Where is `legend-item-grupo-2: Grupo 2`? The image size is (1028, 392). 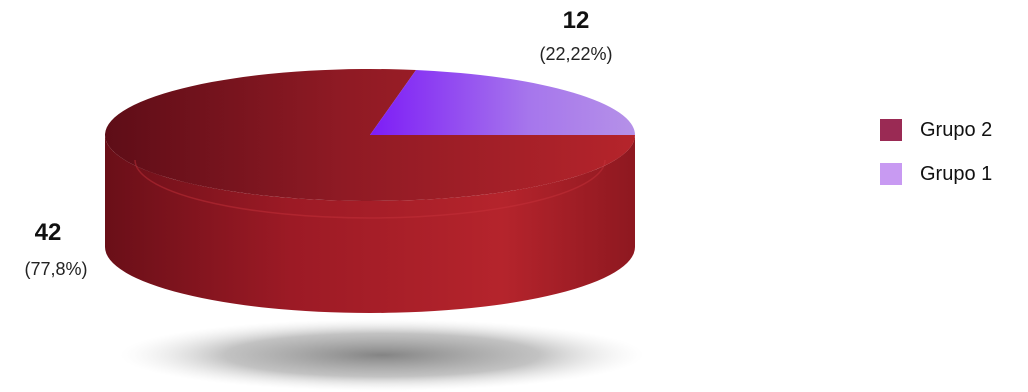 legend-item-grupo-2: Grupo 2 is located at coordinates (936, 130).